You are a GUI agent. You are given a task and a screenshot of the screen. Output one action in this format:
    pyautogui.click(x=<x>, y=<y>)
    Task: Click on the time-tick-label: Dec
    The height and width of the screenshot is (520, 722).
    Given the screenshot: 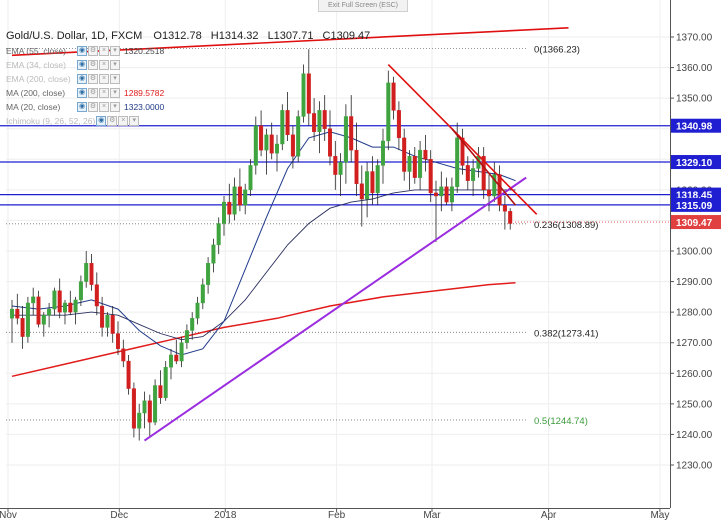 What is the action you would take?
    pyautogui.click(x=119, y=515)
    